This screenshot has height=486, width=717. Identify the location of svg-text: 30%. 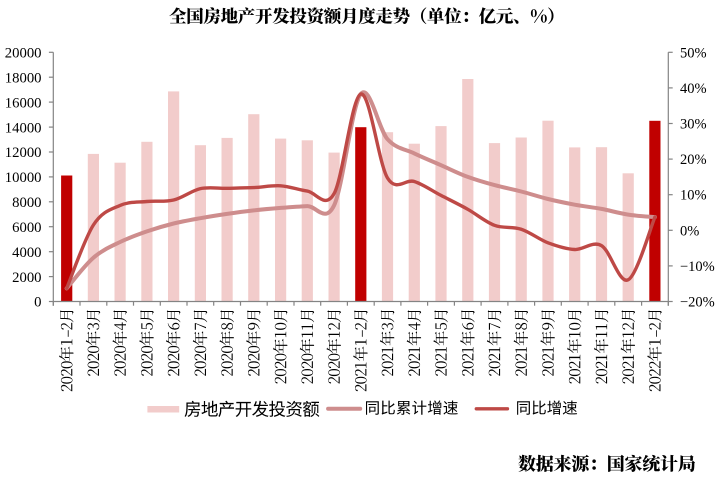
(693, 125).